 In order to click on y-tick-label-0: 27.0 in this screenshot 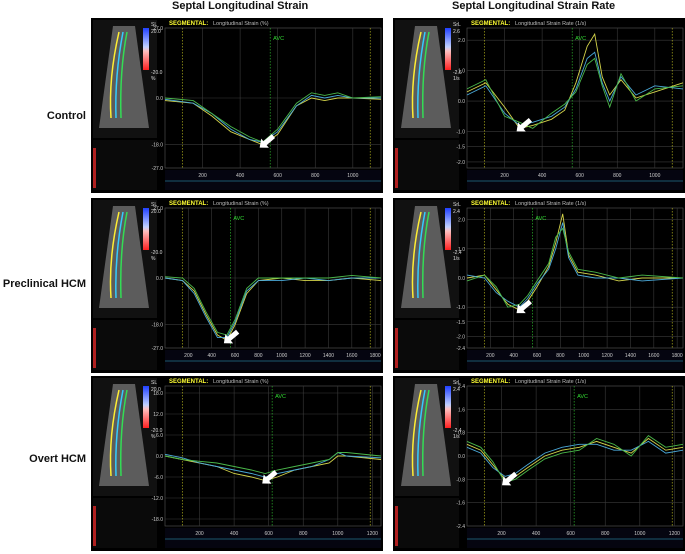, I will do `click(158, 209)`.